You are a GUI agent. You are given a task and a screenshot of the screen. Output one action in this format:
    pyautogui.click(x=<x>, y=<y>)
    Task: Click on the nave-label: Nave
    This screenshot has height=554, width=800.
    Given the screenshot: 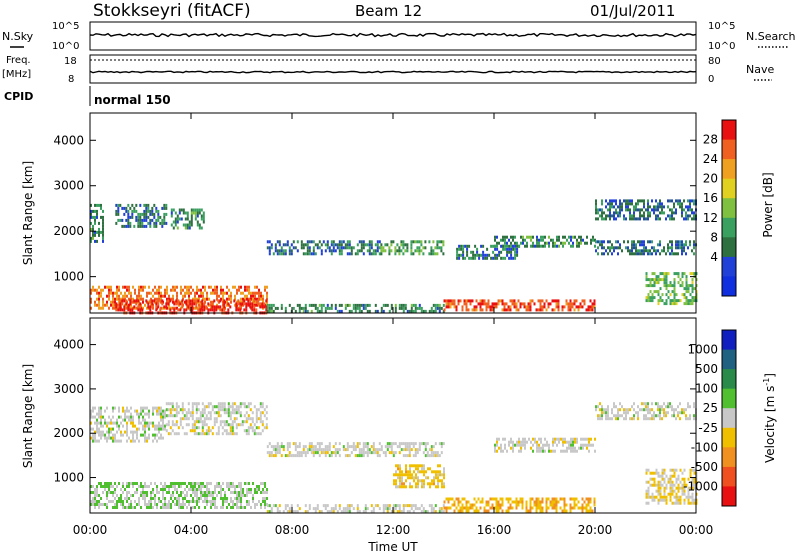 What is the action you would take?
    pyautogui.click(x=760, y=69)
    